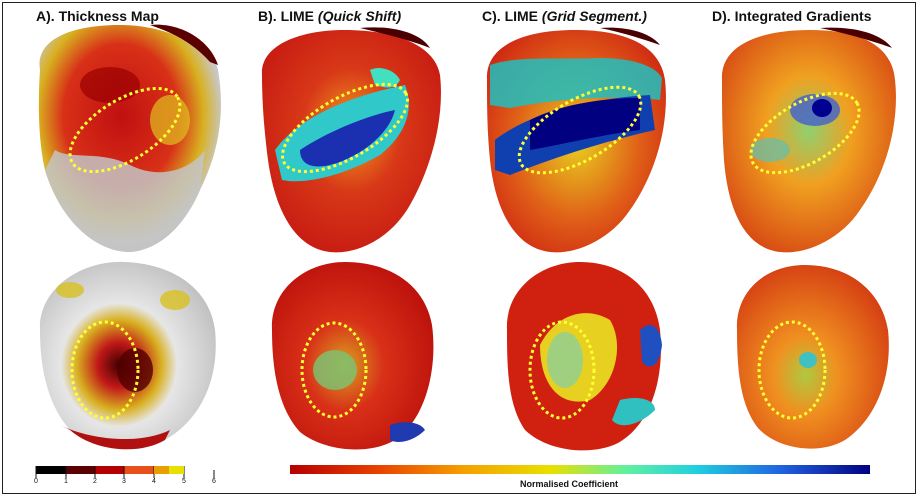  I want to click on highlight-ellipse-c-top, so click(580, 130).